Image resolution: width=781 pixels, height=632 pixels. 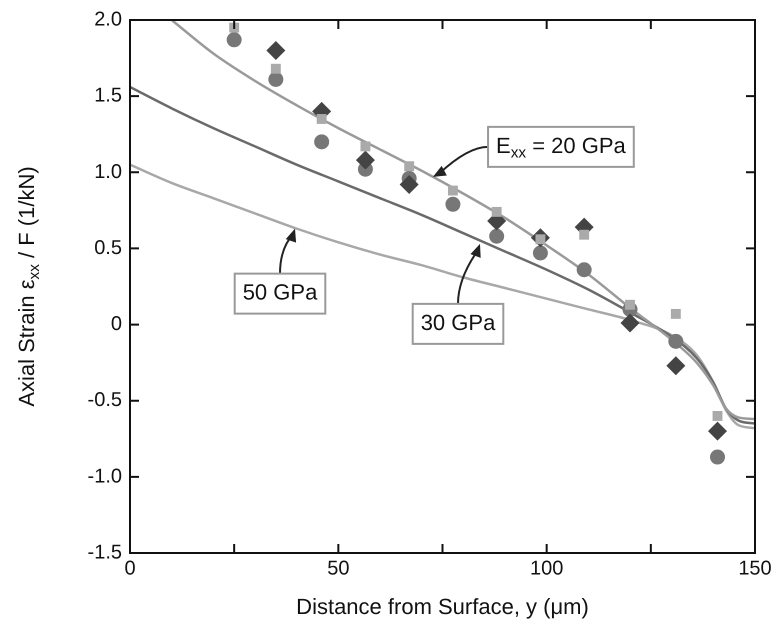 I want to click on annotation: 30 GPa, so click(x=458, y=322).